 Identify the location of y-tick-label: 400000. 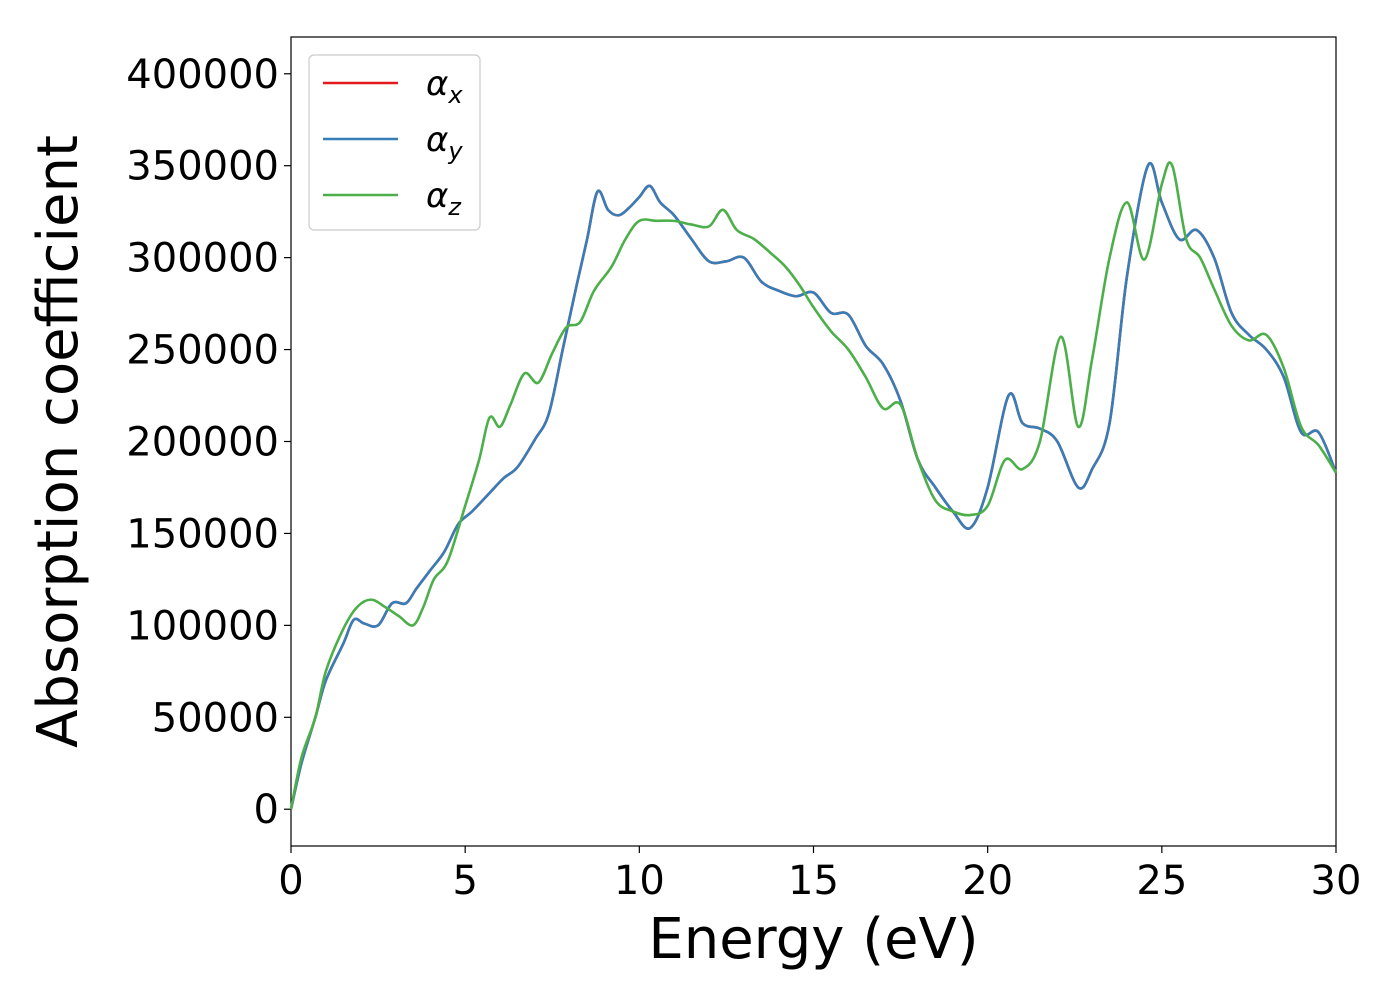
(202, 75).